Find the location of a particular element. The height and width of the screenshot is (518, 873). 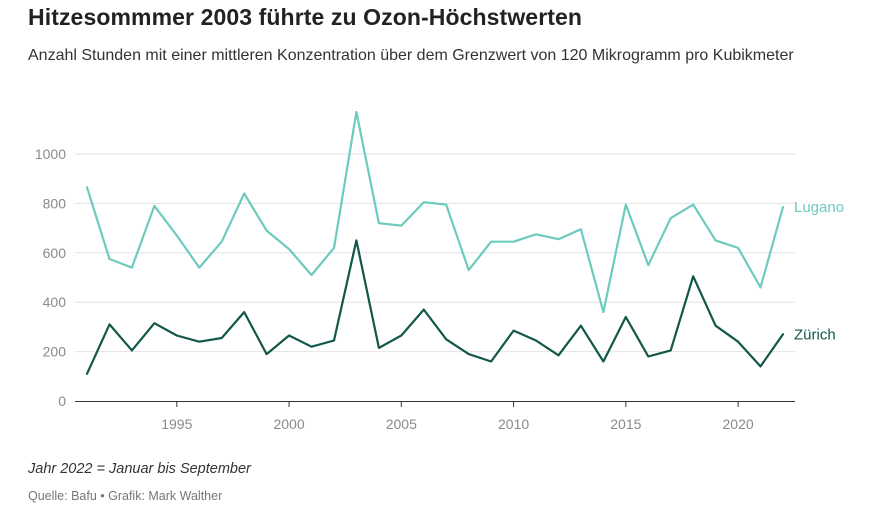

y-tick-label-800: 800 is located at coordinates (55, 203).